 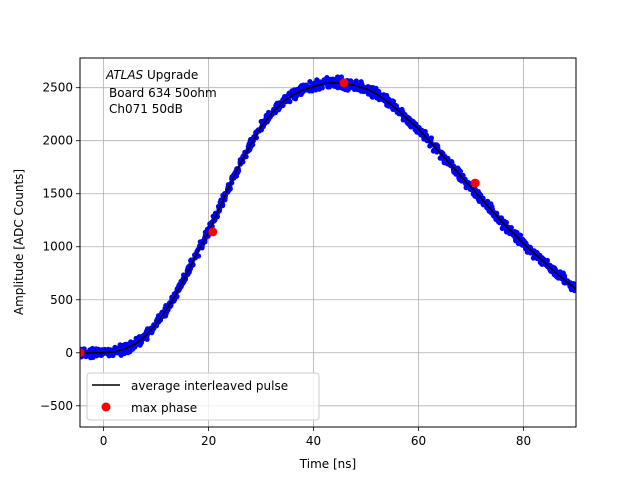 What do you see at coordinates (19, 242) in the screenshot?
I see `y-axis-label: Amplitude [ADC Counts]` at bounding box center [19, 242].